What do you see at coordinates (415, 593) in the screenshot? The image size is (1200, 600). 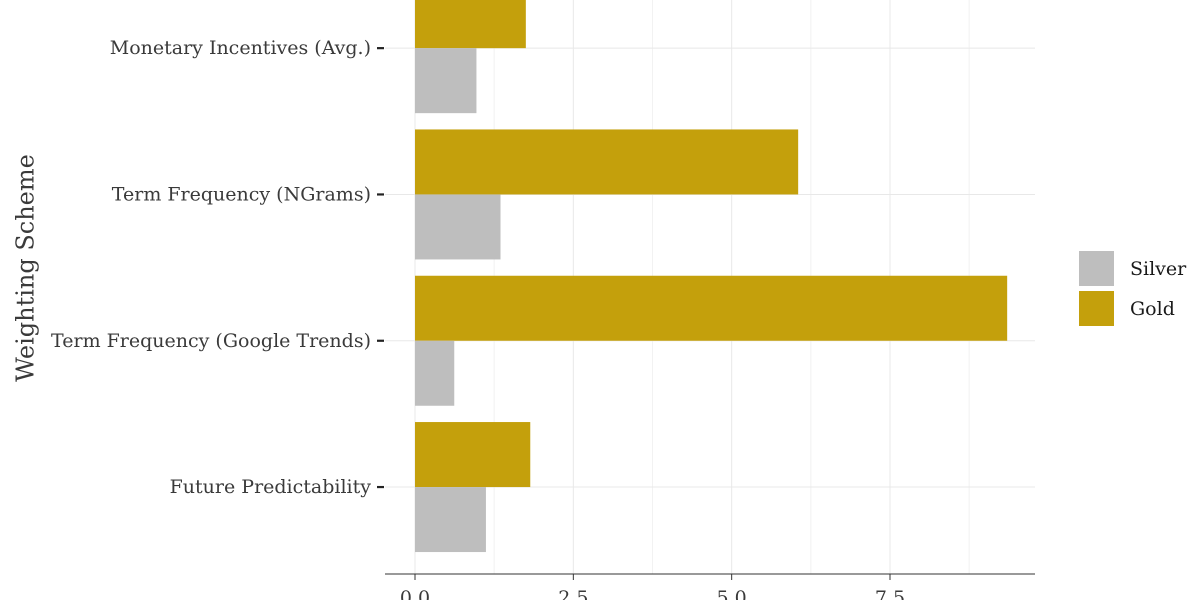 I see `x-tick-label: 0.0` at bounding box center [415, 593].